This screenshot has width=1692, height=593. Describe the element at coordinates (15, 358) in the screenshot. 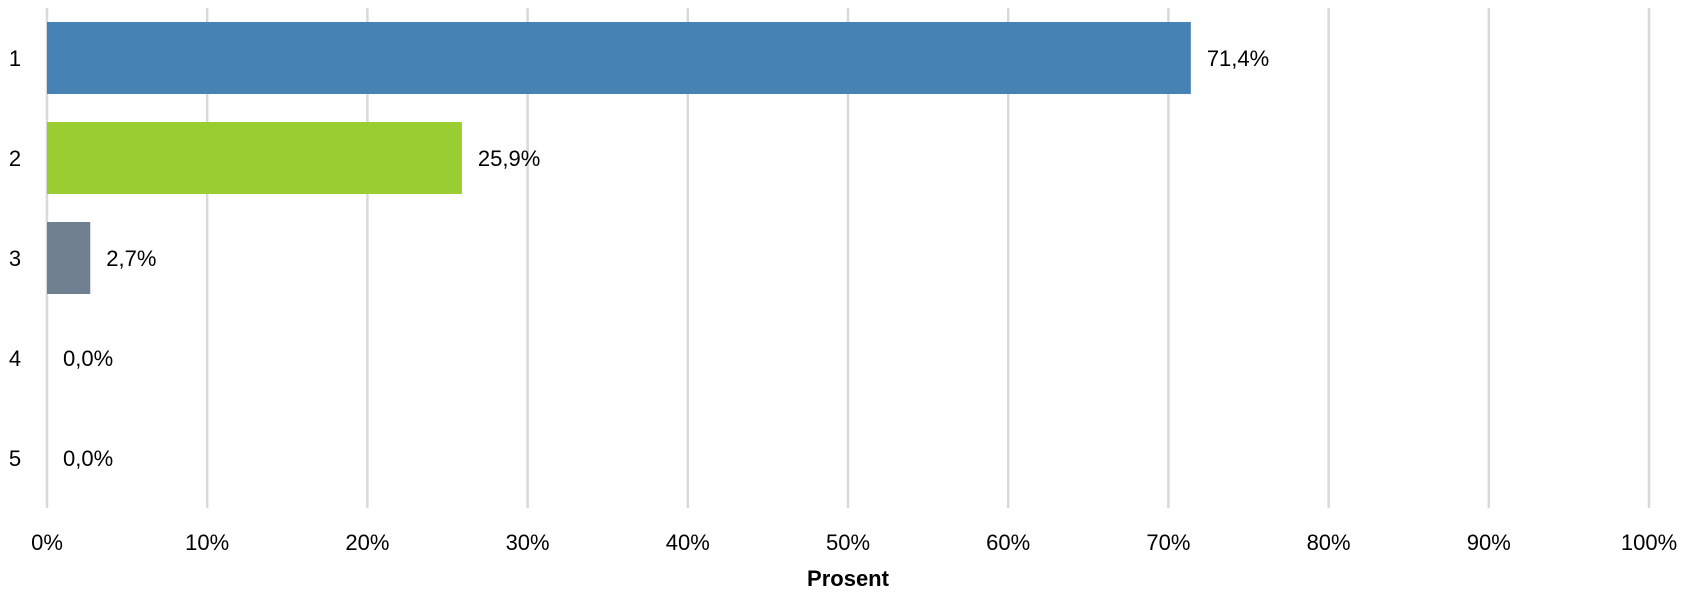

I see `category-label-4: 4` at that location.